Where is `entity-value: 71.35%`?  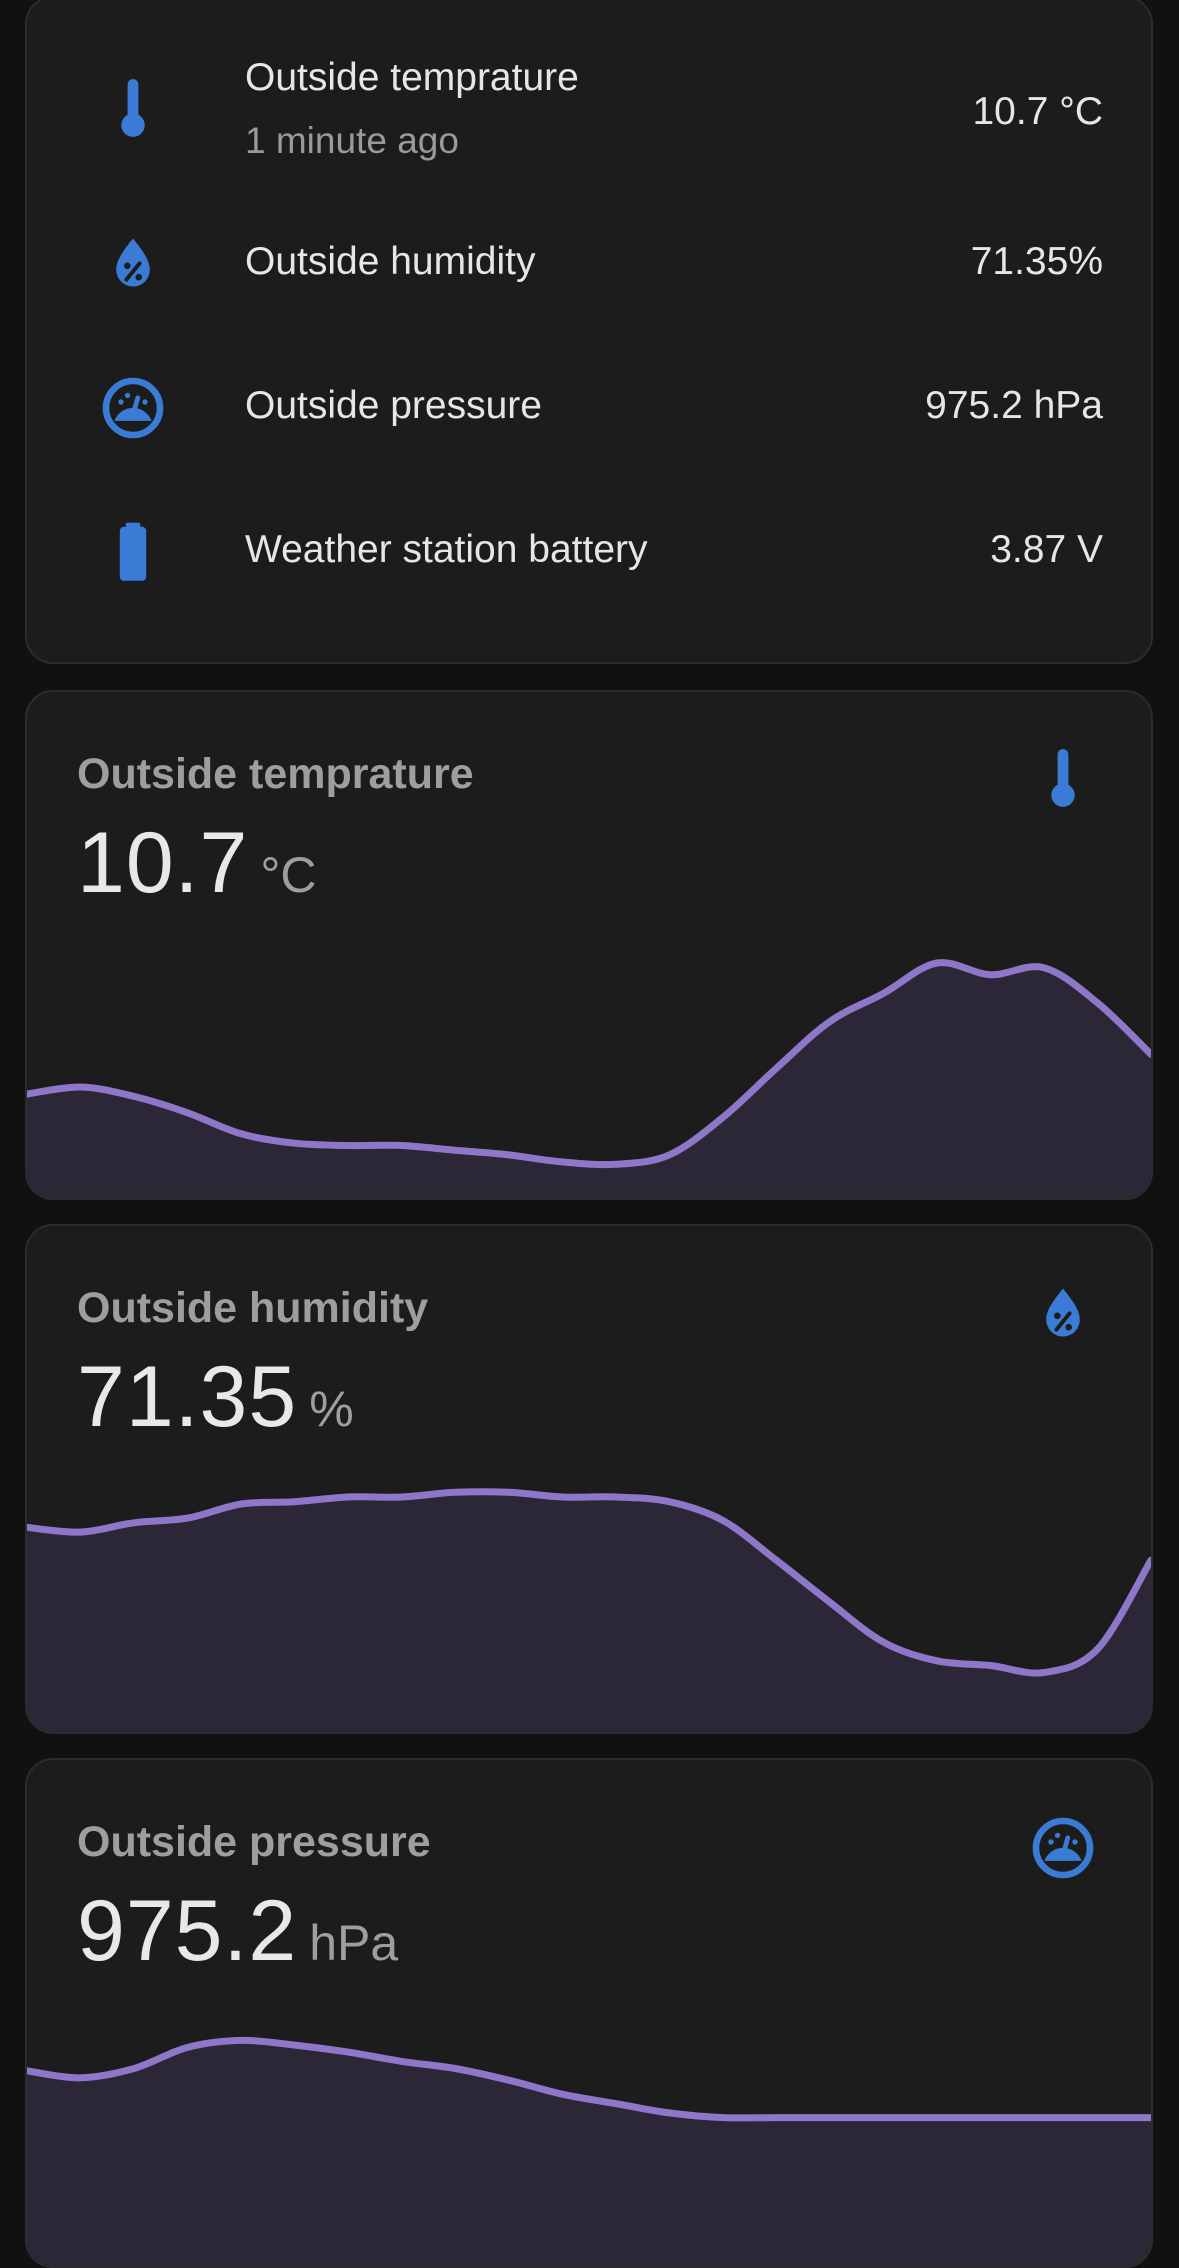
entity-value: 71.35% is located at coordinates (1036, 261).